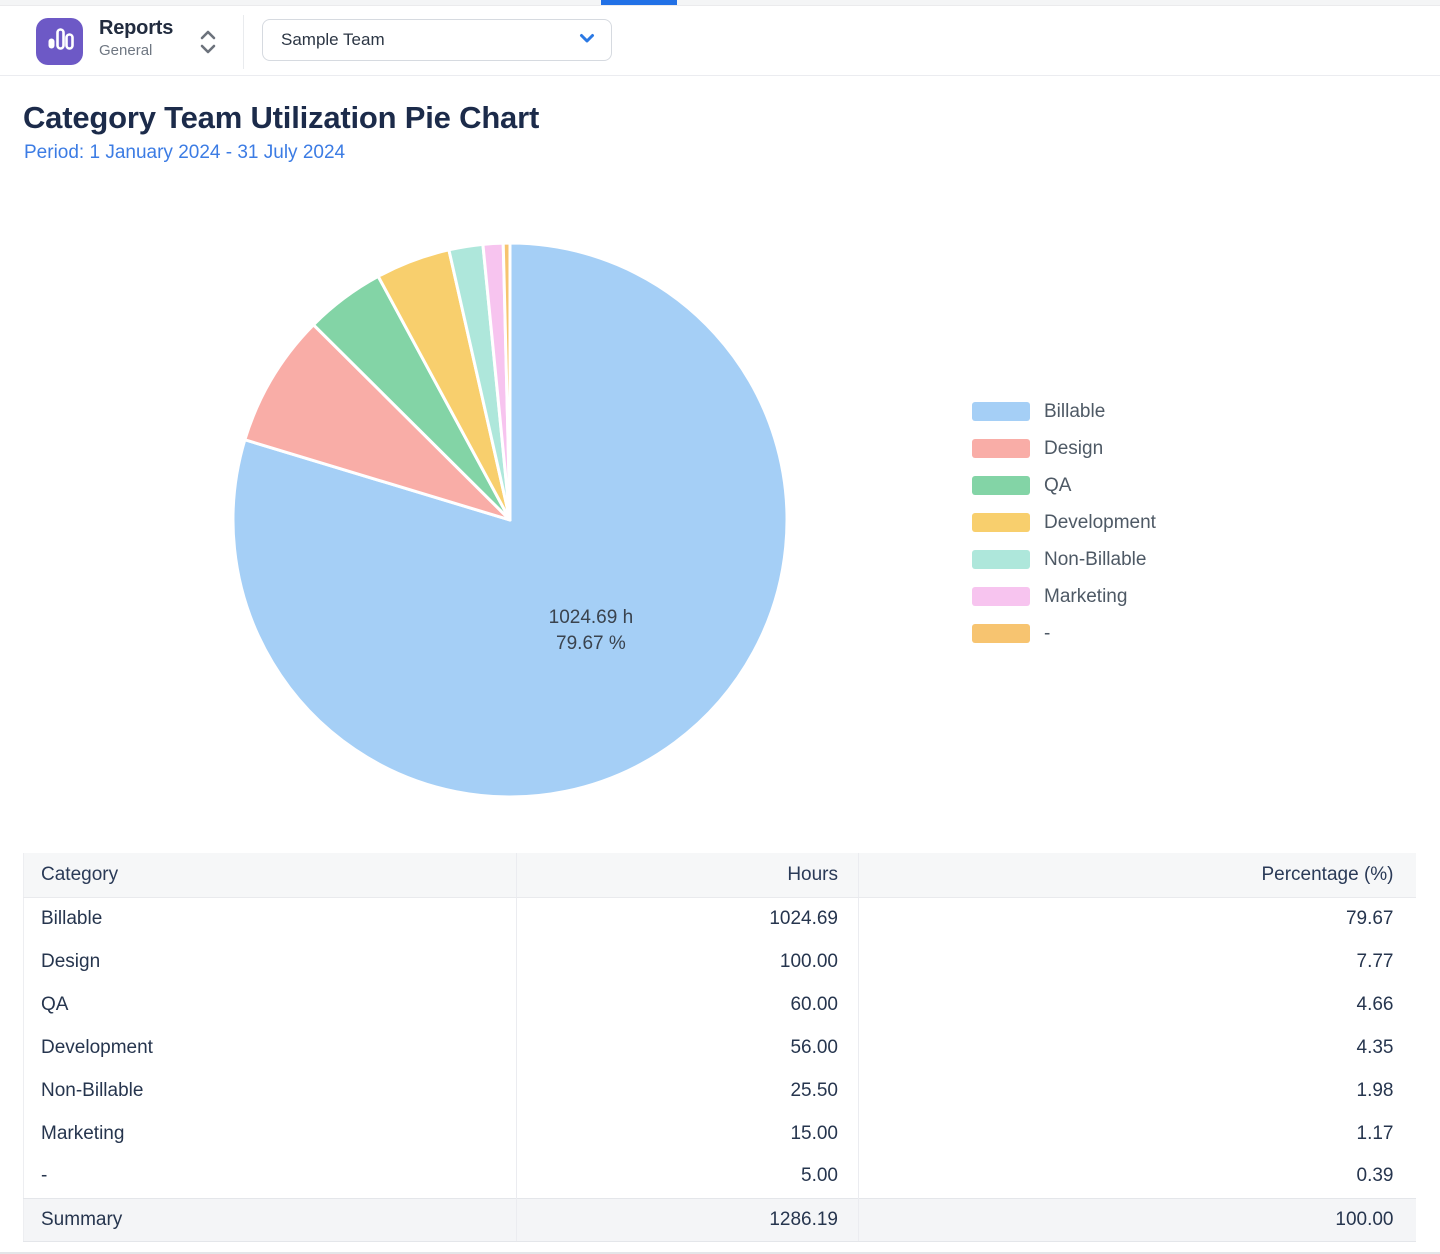 This screenshot has height=1254, width=1440. I want to click on legend-item-design: Design, so click(1064, 448).